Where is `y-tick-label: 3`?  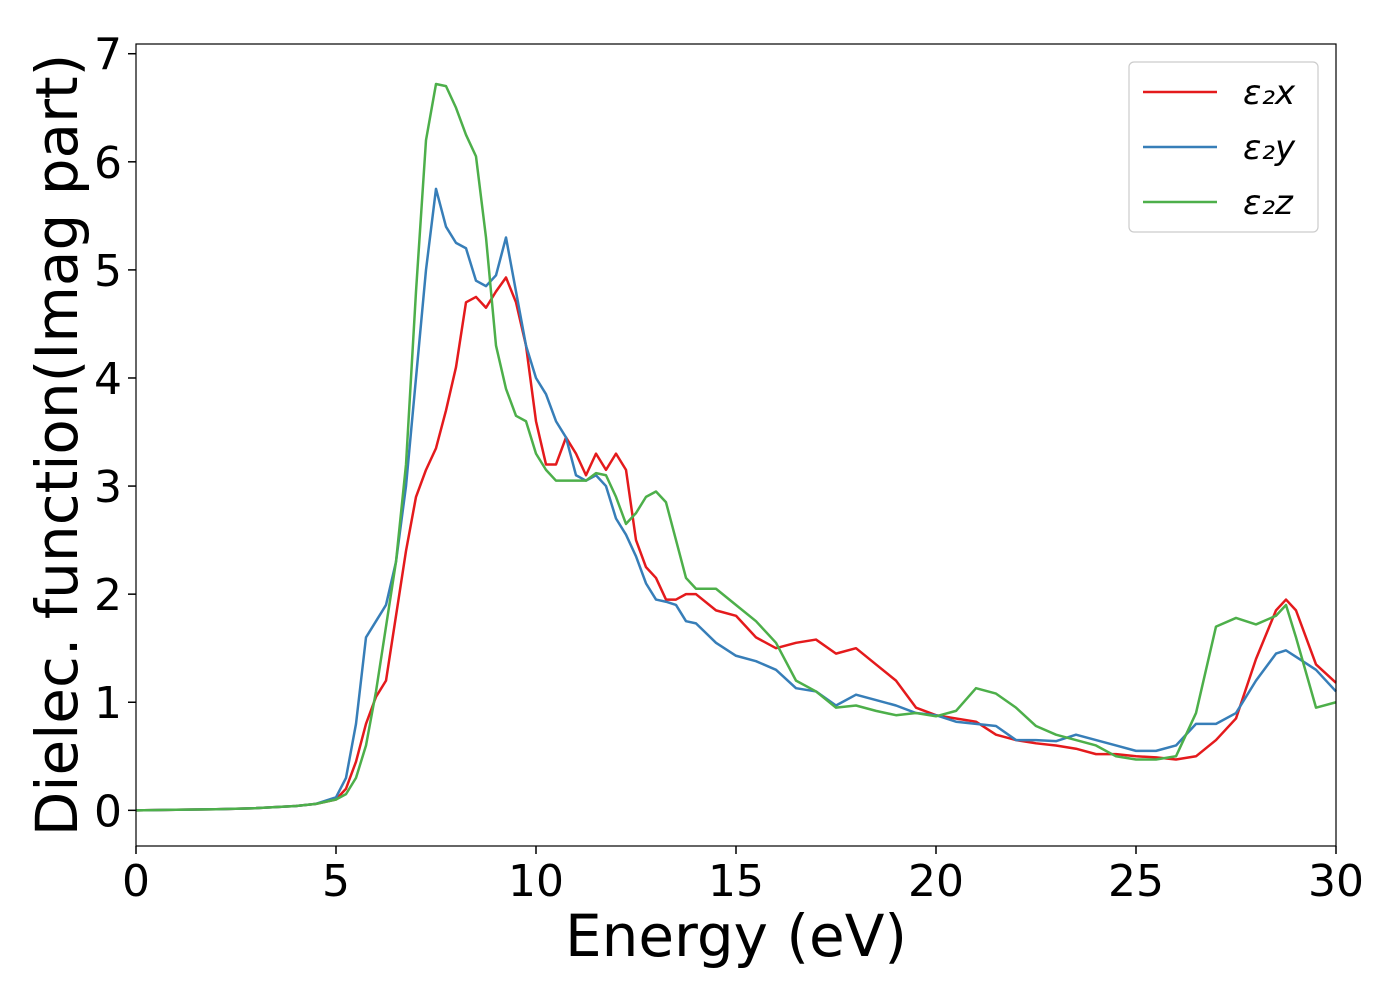 y-tick-label: 3 is located at coordinates (108, 487).